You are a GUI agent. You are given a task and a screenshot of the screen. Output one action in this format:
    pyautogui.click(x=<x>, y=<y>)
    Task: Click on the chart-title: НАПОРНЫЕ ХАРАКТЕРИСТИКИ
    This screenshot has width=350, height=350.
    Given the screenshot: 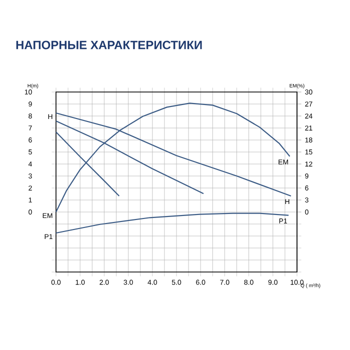 What is the action you would take?
    pyautogui.click(x=109, y=45)
    